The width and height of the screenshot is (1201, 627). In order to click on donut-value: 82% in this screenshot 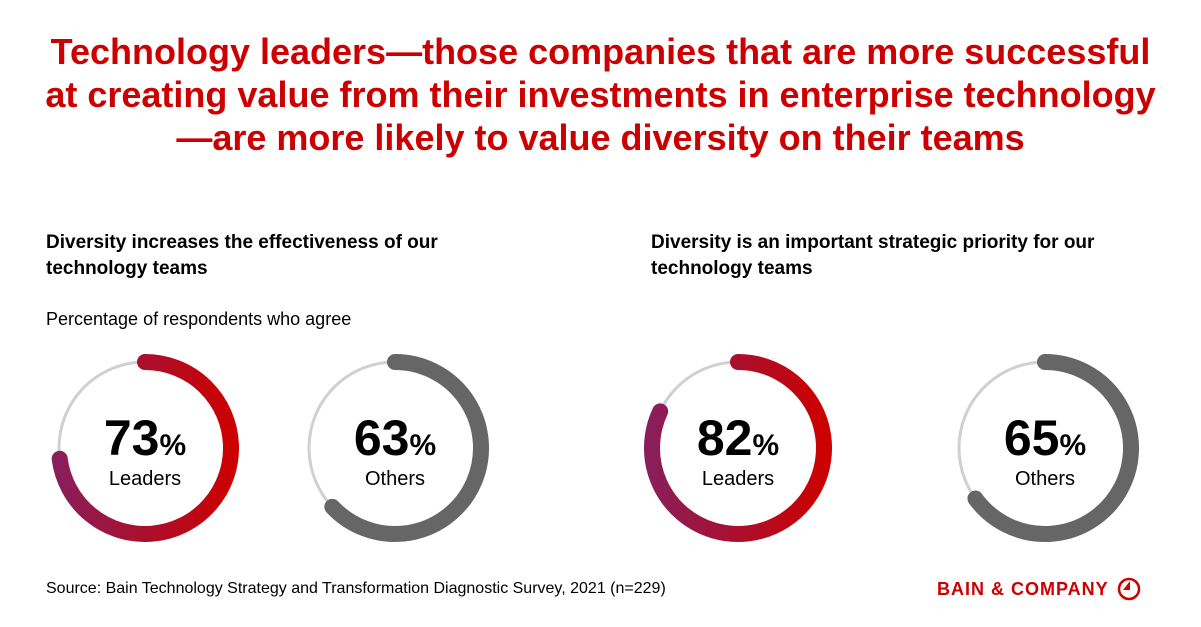, I will do `click(738, 438)`.